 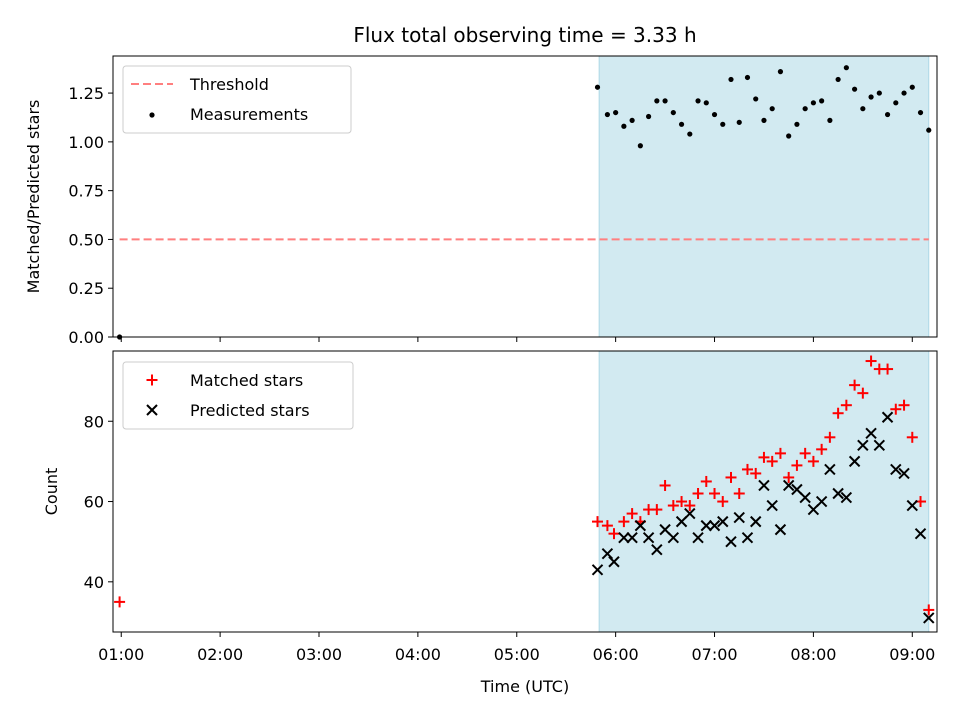 What do you see at coordinates (86, 142) in the screenshot?
I see `top-y-tick-label: 1.00` at bounding box center [86, 142].